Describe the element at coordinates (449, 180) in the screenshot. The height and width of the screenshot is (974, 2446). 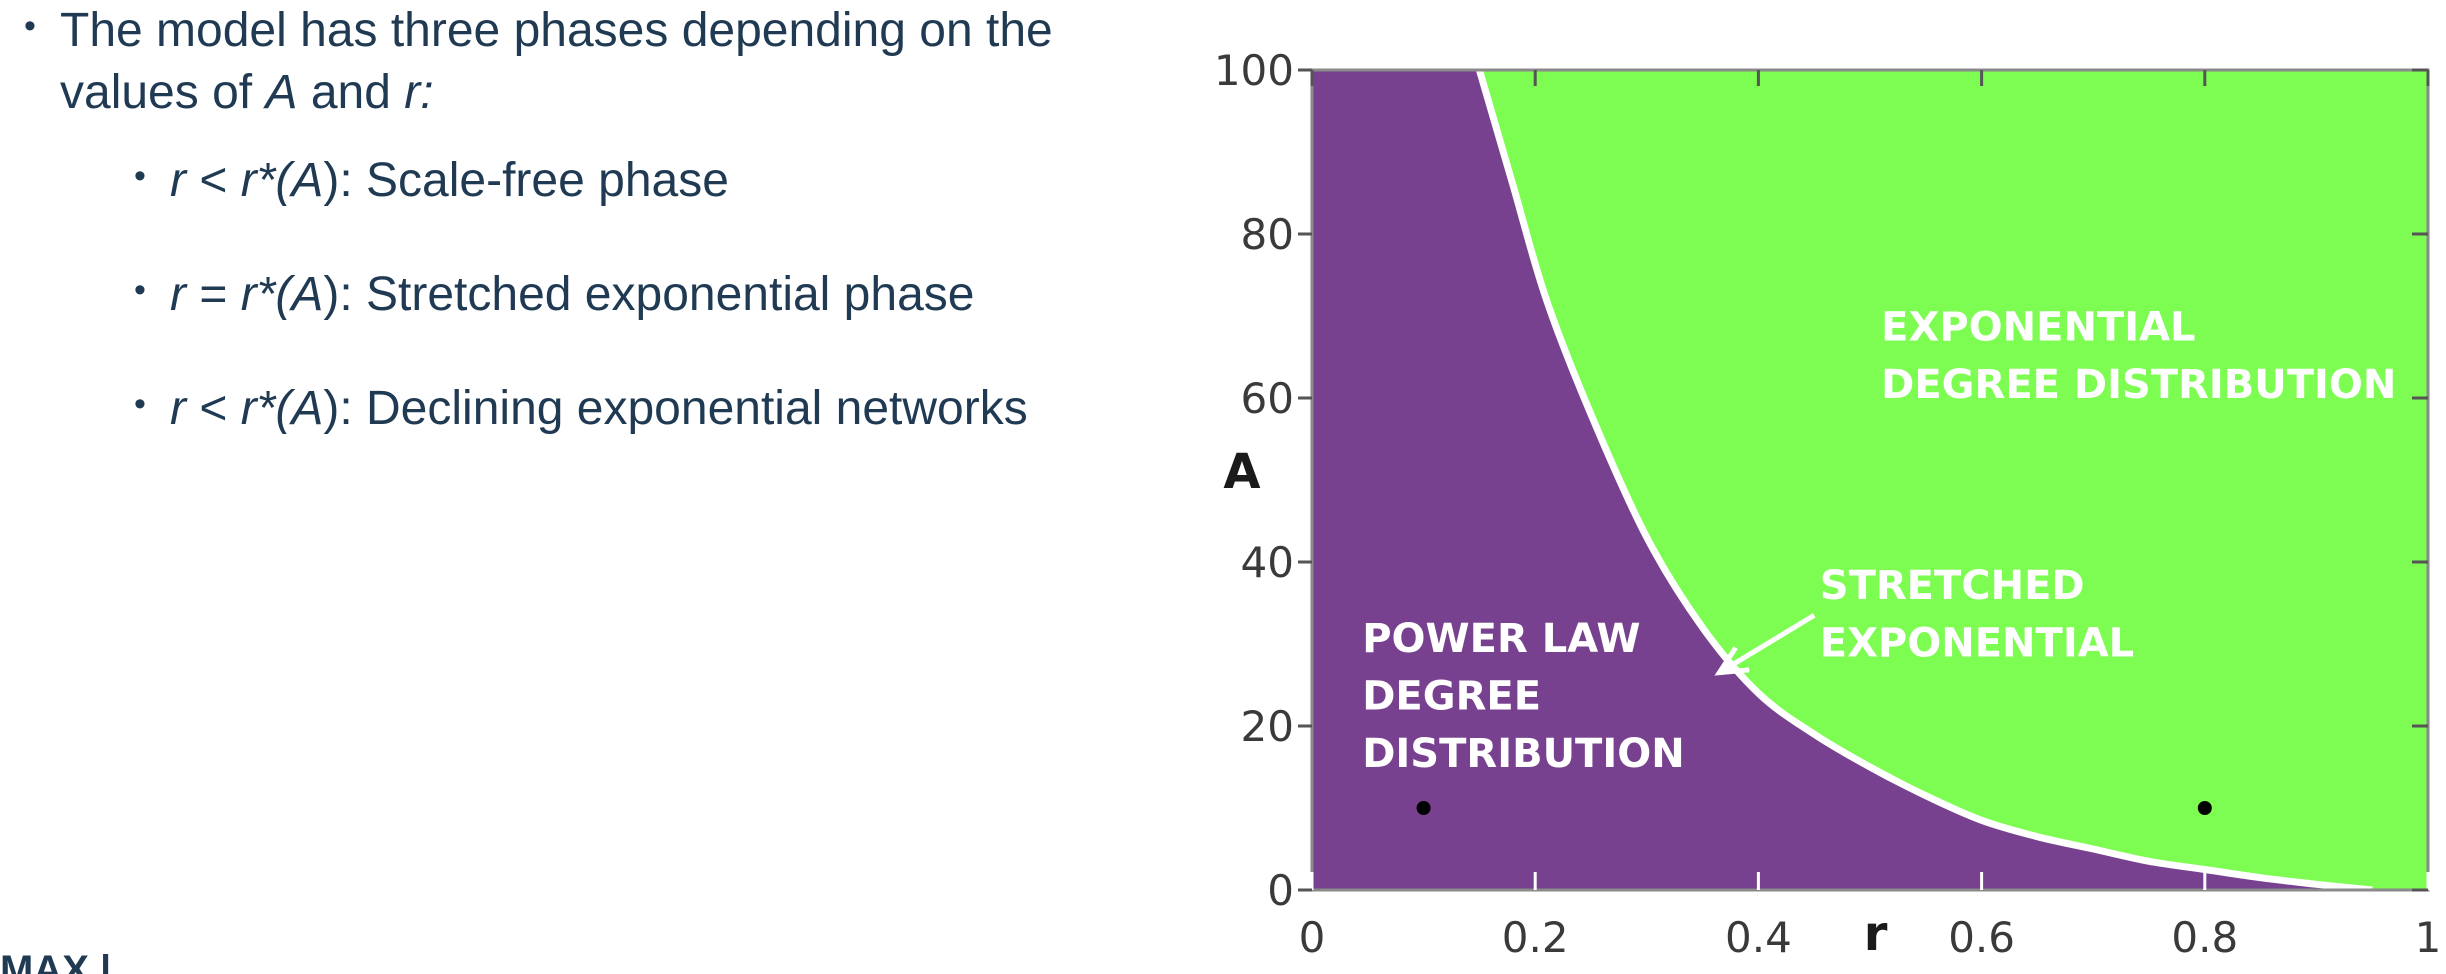
I see `sub-bullet-text: r < r*(A): Scale-free phase` at that location.